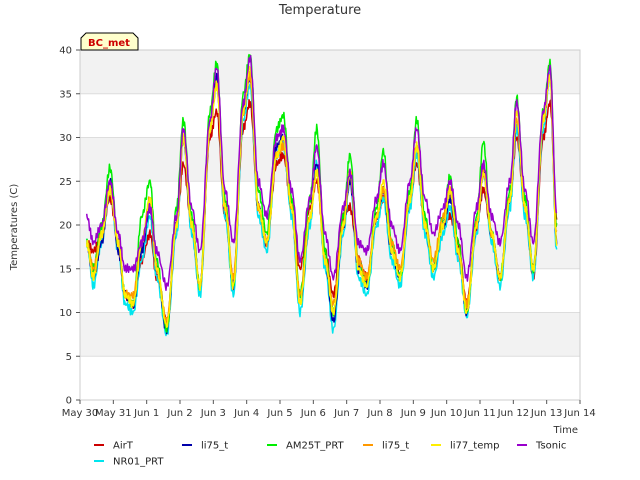 This screenshot has height=480, width=640. What do you see at coordinates (65, 269) in the screenshot?
I see `y-tick-label: 15` at bounding box center [65, 269].